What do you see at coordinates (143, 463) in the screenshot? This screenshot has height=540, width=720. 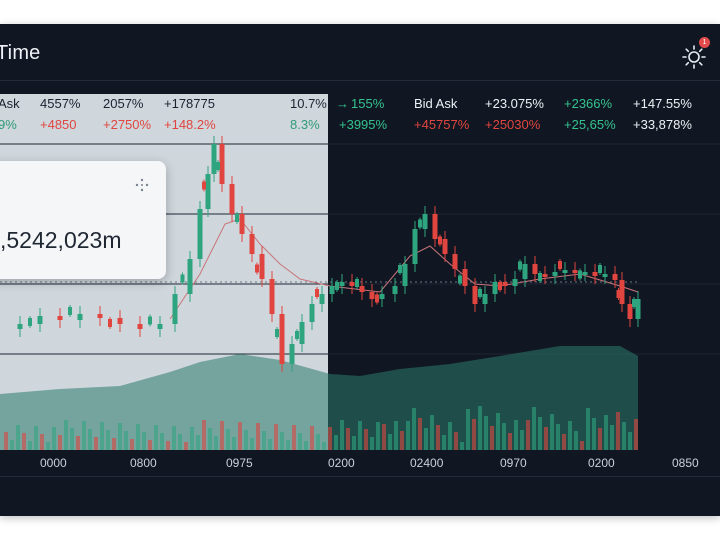 I see `x-axis-tick: 0800` at bounding box center [143, 463].